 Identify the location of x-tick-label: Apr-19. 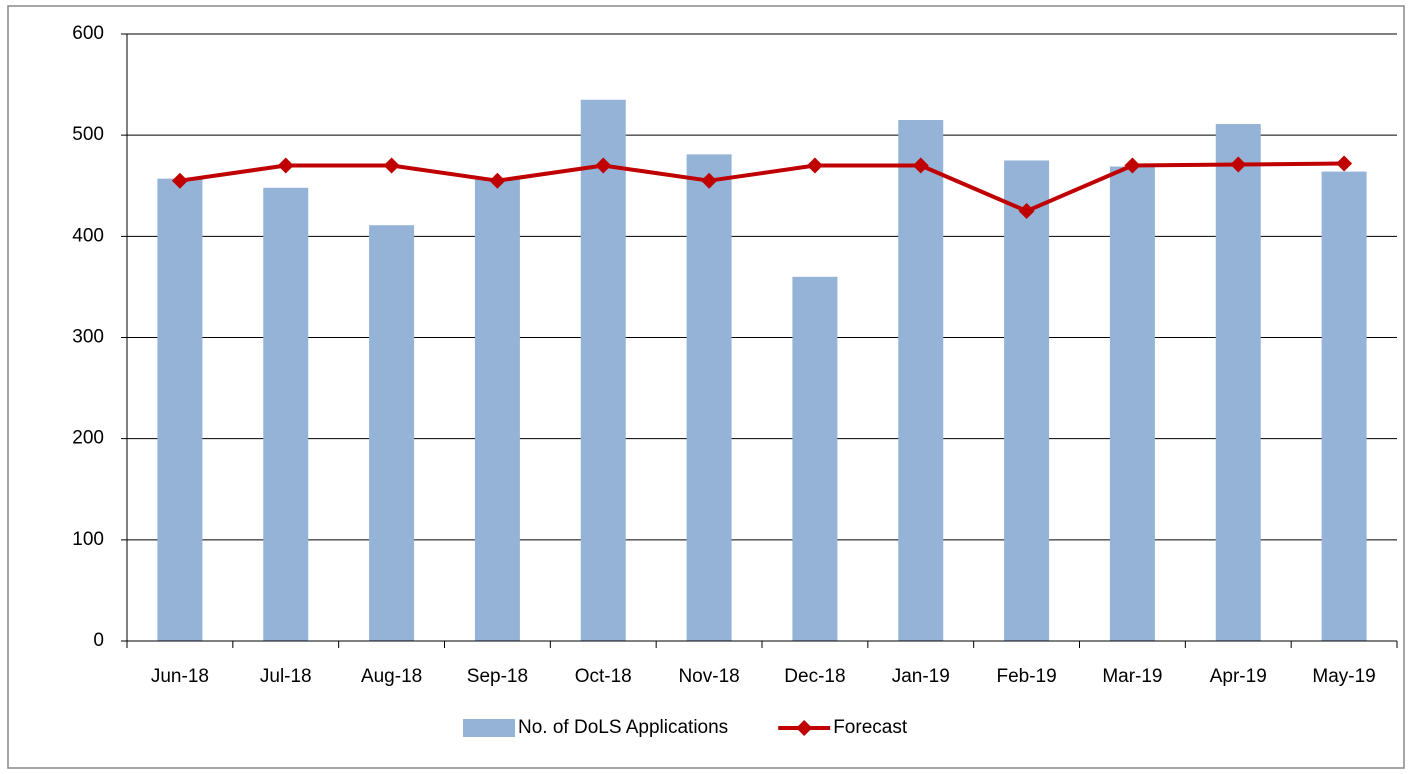
(1238, 676).